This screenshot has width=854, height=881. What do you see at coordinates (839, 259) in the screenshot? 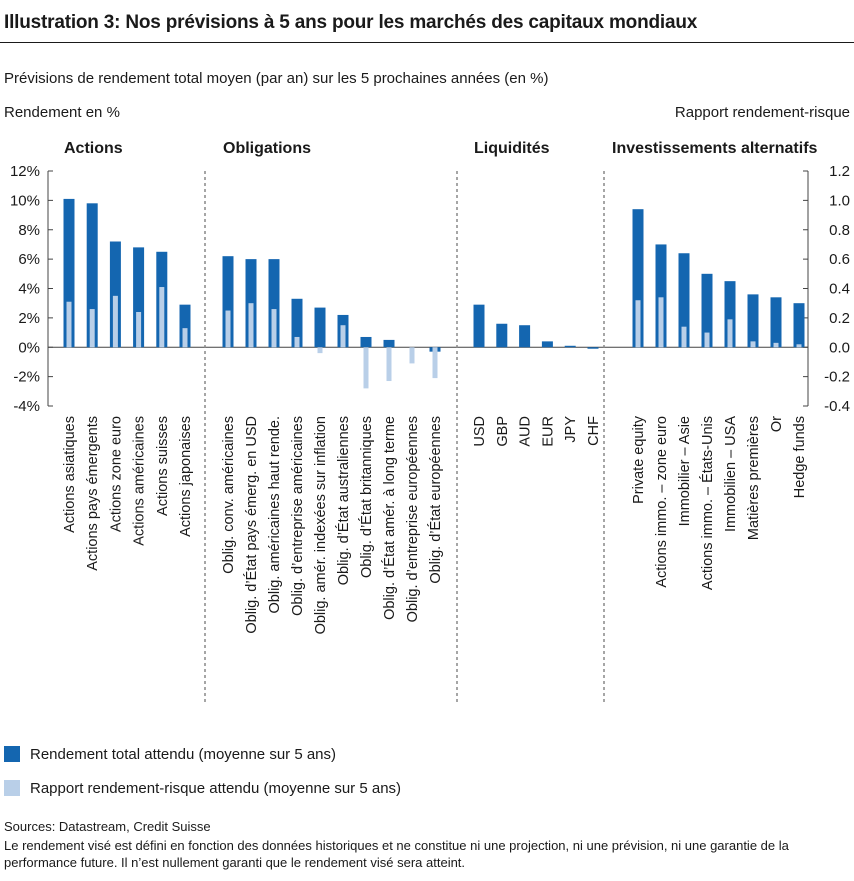
I see `right-tick-label: 0.6` at bounding box center [839, 259].